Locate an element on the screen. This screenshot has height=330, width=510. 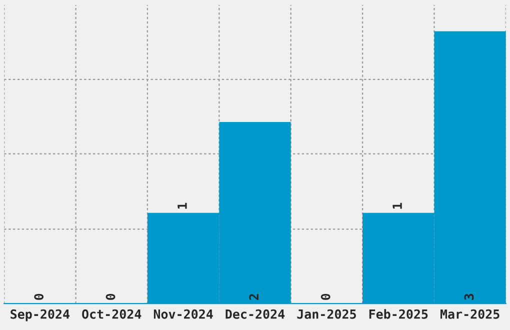
x-tick-label: Mar-2025 is located at coordinates (470, 314).